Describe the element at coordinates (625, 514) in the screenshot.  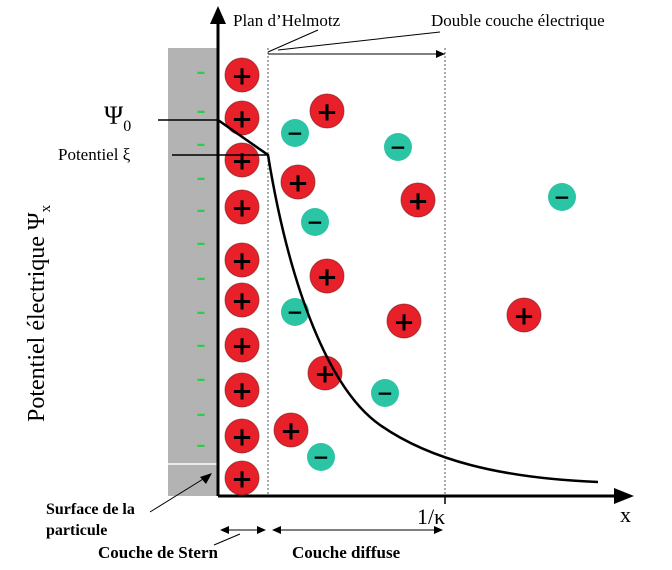
I see `x-axis-label: x` at that location.